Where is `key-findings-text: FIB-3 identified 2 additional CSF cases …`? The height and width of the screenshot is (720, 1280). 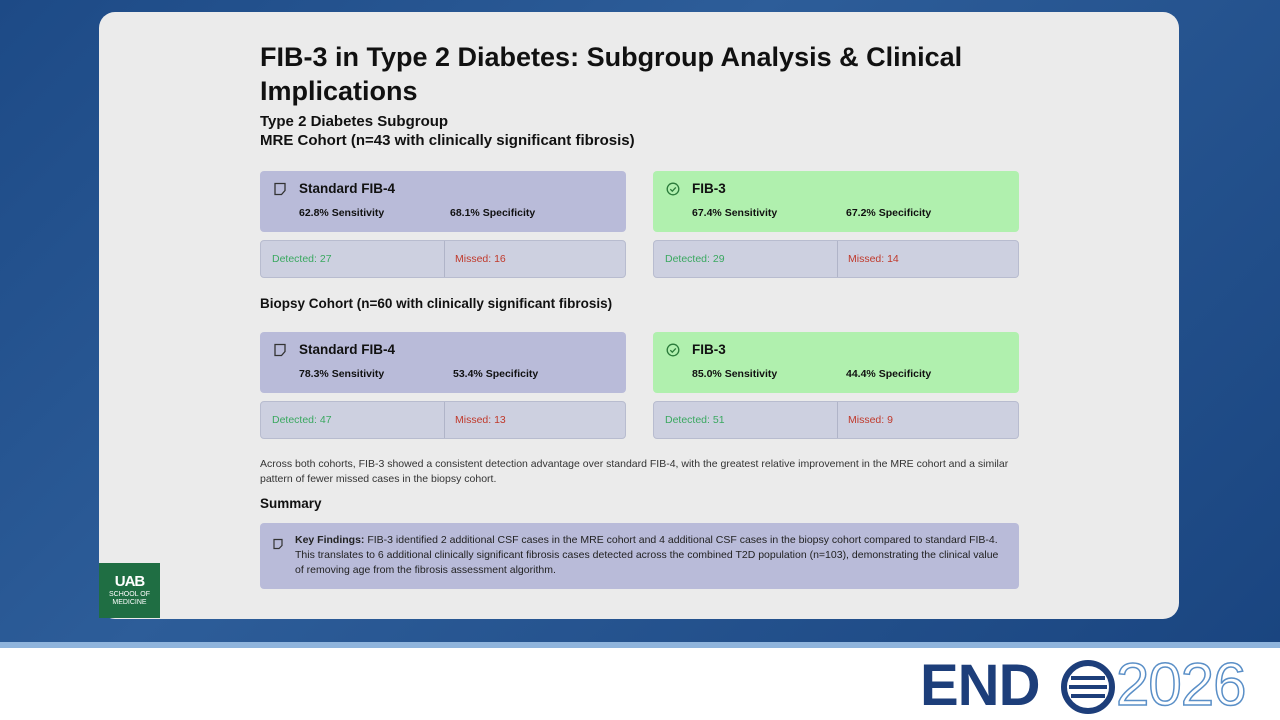
key-findings-text: FIB-3 identified 2 additional CSF cases … is located at coordinates (647, 555).